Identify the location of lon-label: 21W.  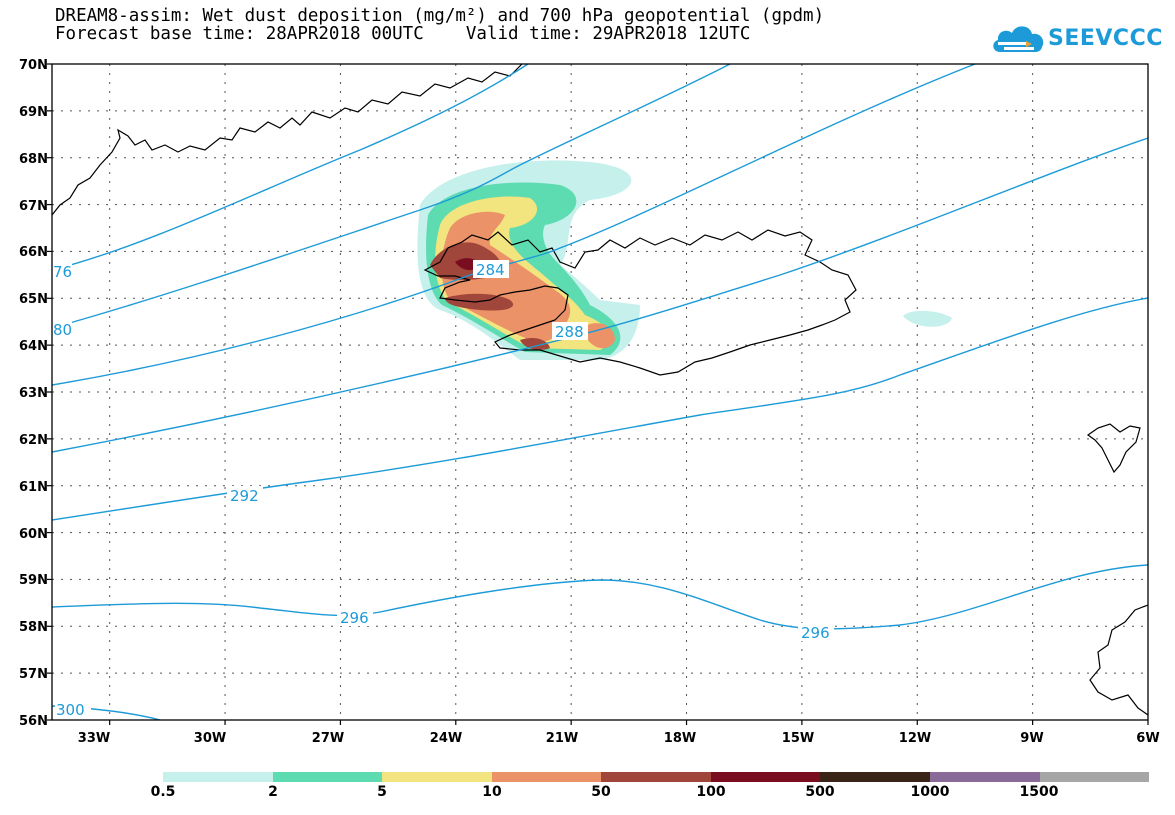
(562, 738).